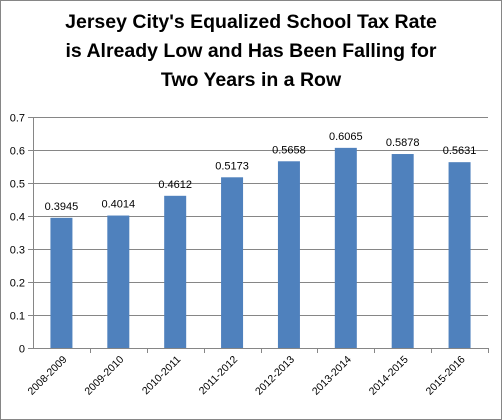 The height and width of the screenshot is (420, 502). Describe the element at coordinates (251, 80) in the screenshot. I see `chart-title-line-3: Two Years in a Row` at that location.